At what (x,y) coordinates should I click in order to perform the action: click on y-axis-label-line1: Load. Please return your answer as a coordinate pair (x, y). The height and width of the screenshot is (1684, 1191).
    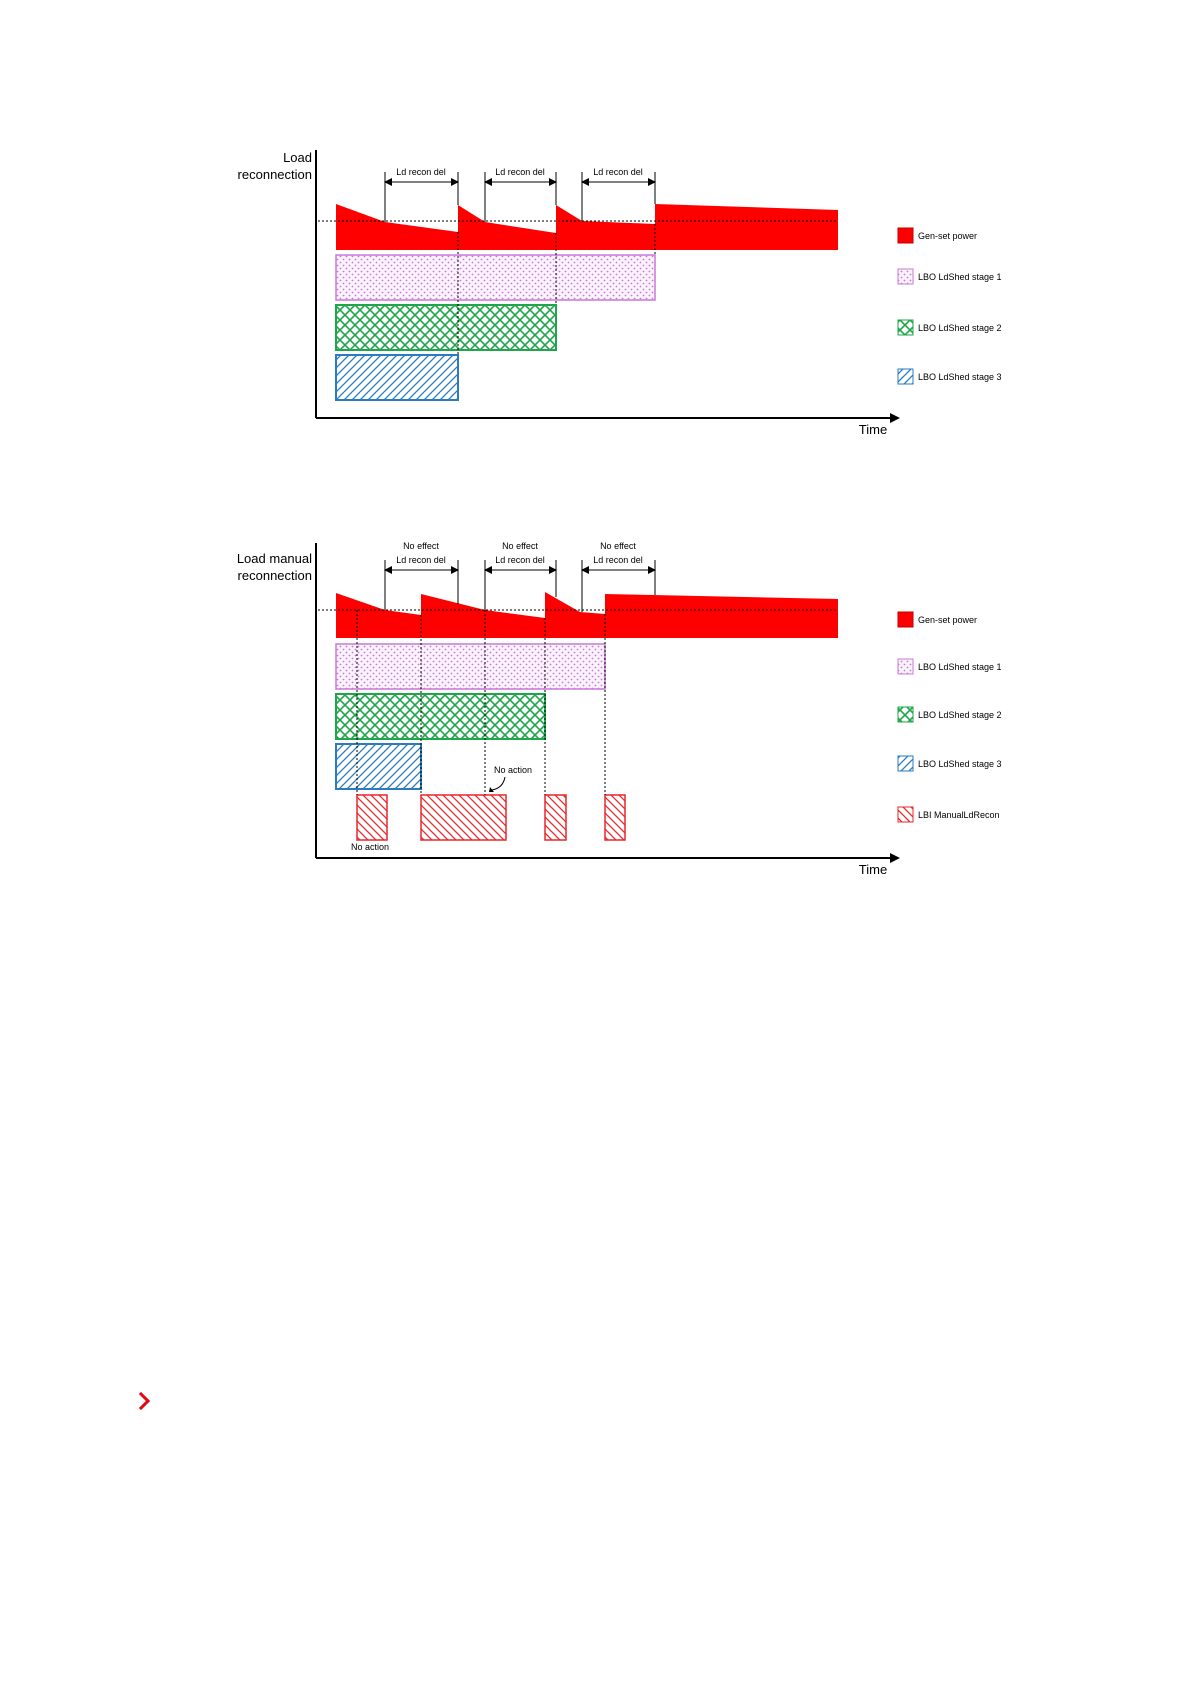
    Looking at the image, I should click on (297, 157).